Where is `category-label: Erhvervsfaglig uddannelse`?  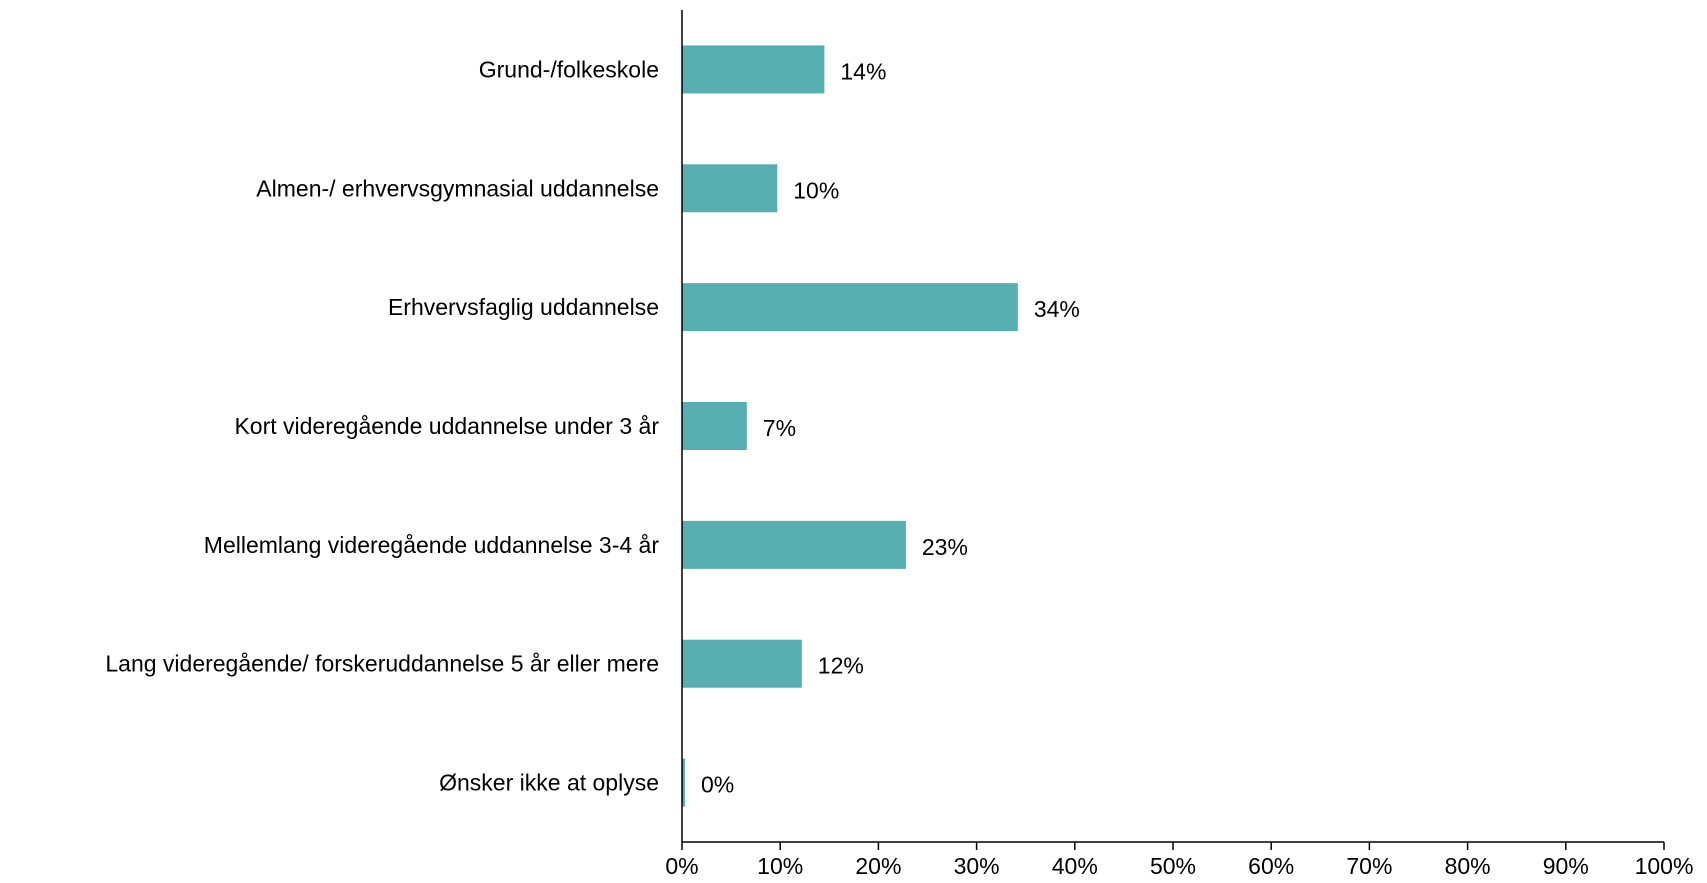
category-label: Erhvervsfaglig uddannelse is located at coordinates (523, 307).